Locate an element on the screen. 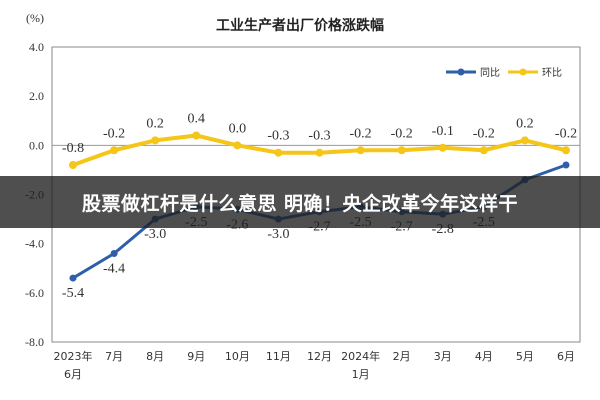 The height and width of the screenshot is (400, 600). data-label: -4.4 is located at coordinates (114, 269).